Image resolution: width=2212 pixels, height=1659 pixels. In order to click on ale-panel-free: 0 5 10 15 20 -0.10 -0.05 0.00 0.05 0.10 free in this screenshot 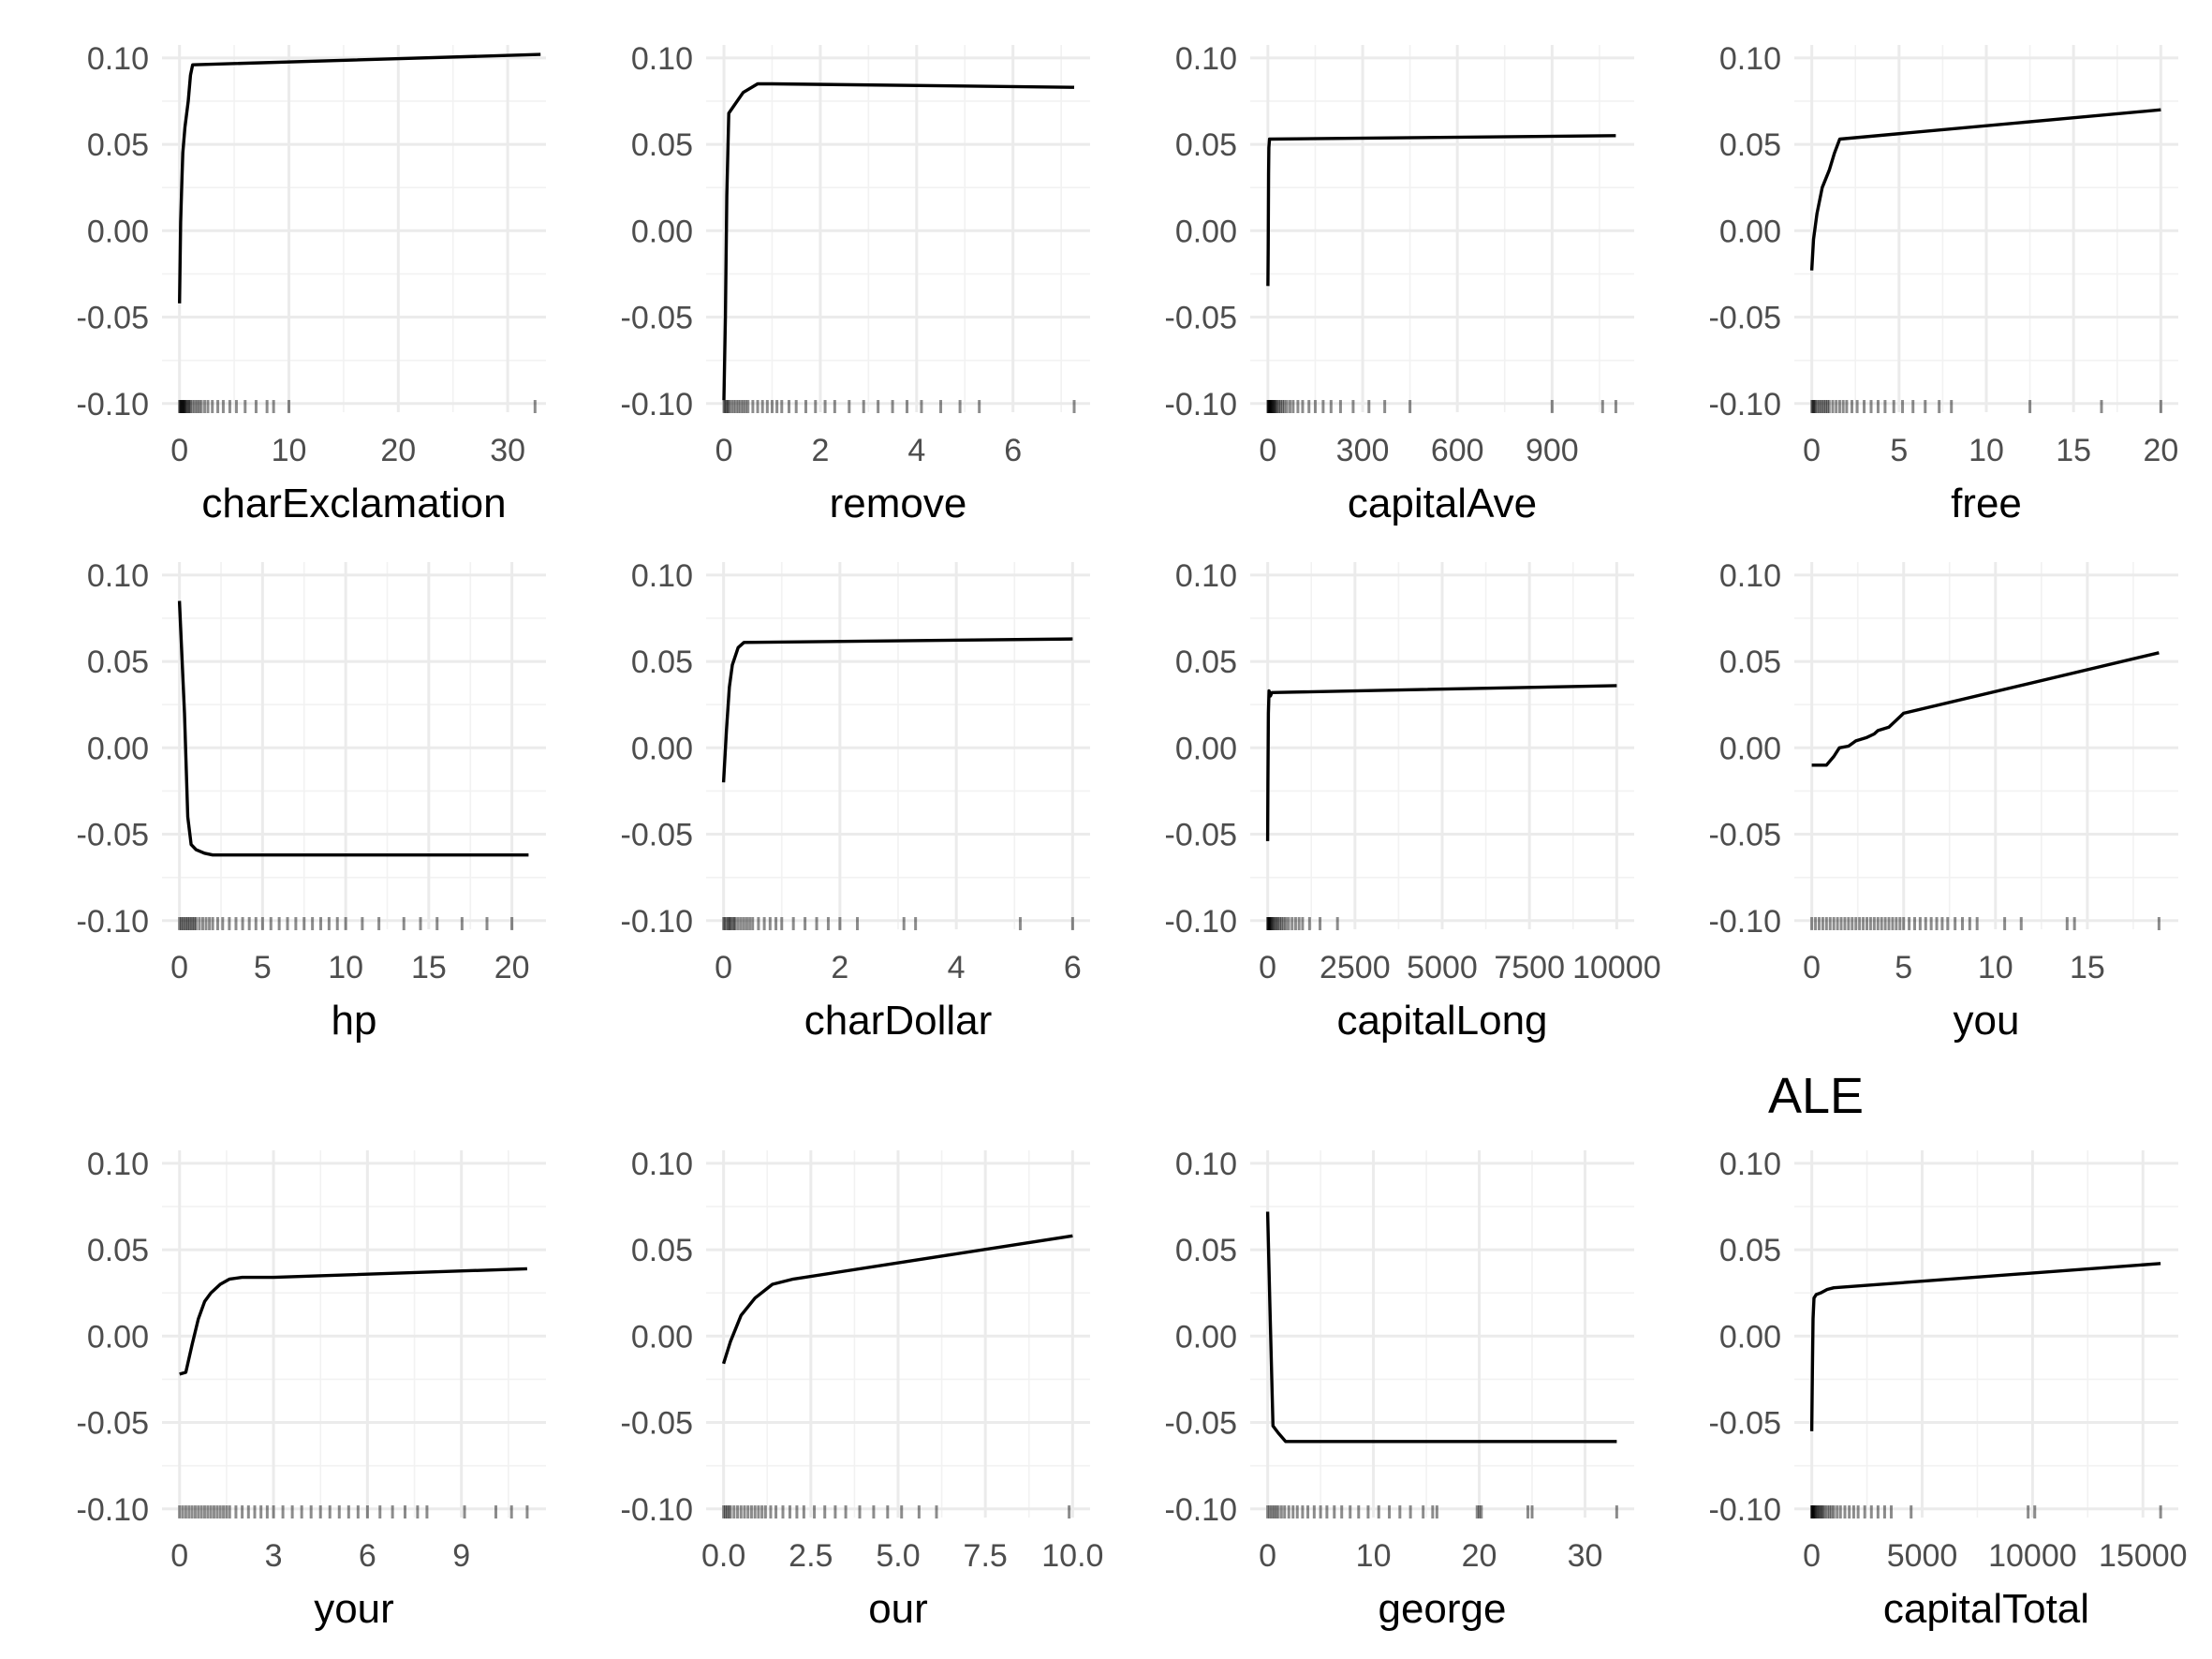, I will do `click(1944, 284)`.